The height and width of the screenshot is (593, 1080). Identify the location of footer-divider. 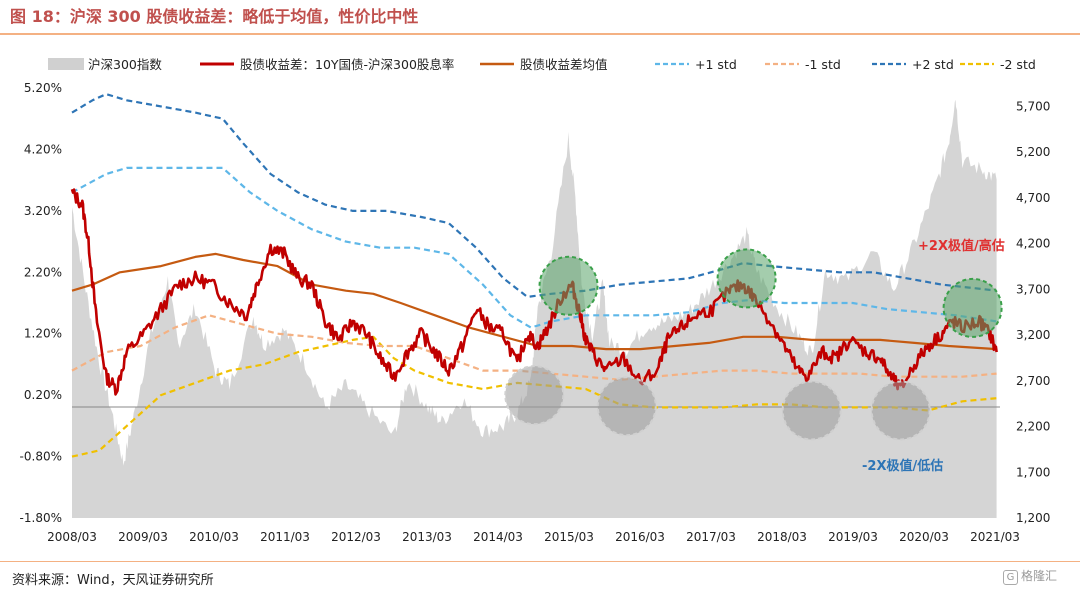
(540, 561).